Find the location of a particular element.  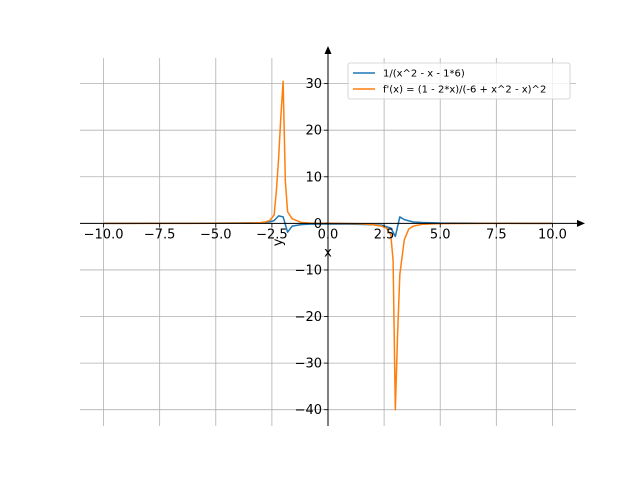

x-tick-label-4: 0.0 is located at coordinates (328, 234).